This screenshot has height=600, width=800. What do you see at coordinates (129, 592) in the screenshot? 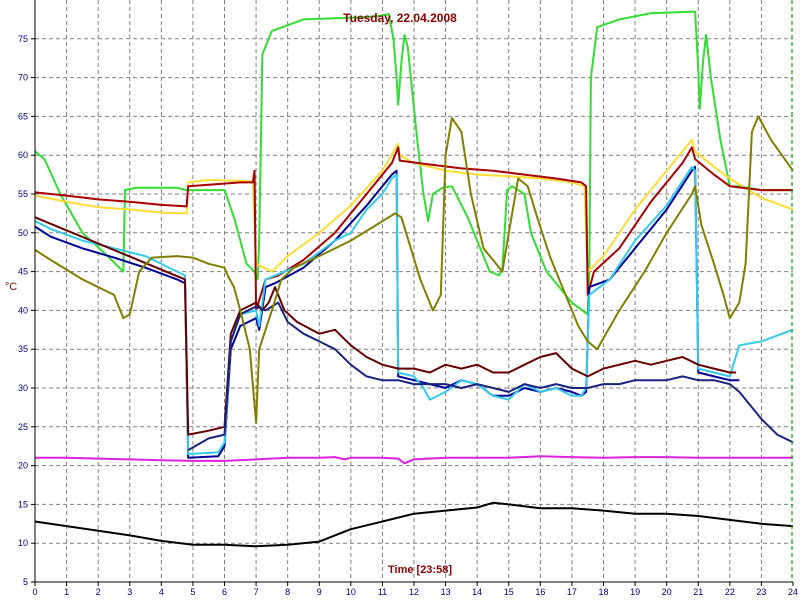
I see `x-tick-label: 3` at bounding box center [129, 592].